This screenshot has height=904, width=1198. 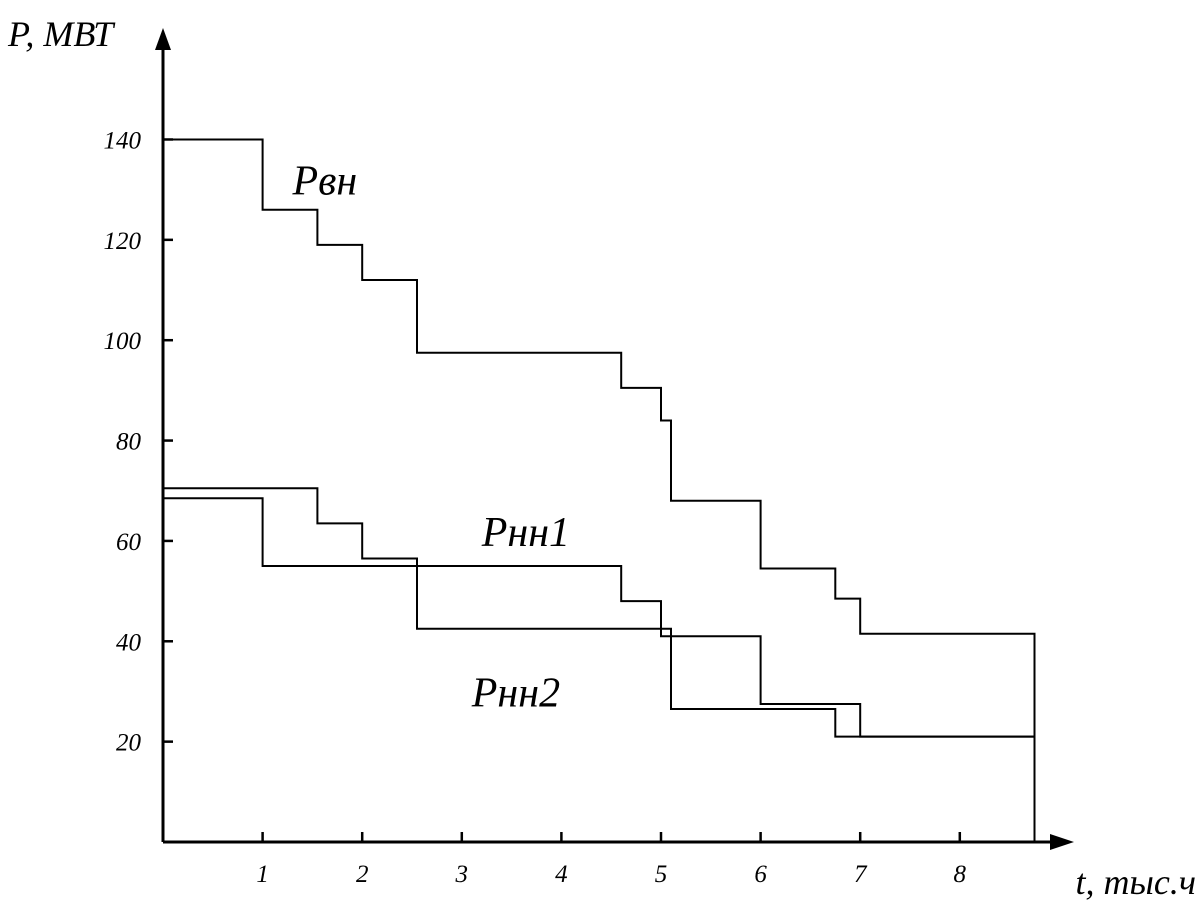 I want to click on y-axis-arrow-icon, so click(x=163, y=39).